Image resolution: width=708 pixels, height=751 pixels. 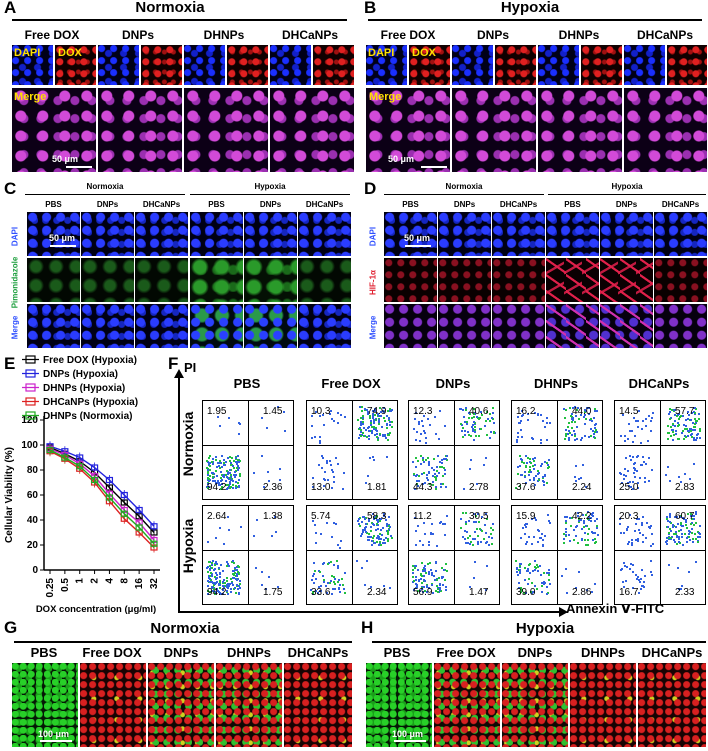 What do you see at coordinates (685, 487) in the screenshot?
I see `flow-quadrant-value: 2.83` at bounding box center [685, 487].